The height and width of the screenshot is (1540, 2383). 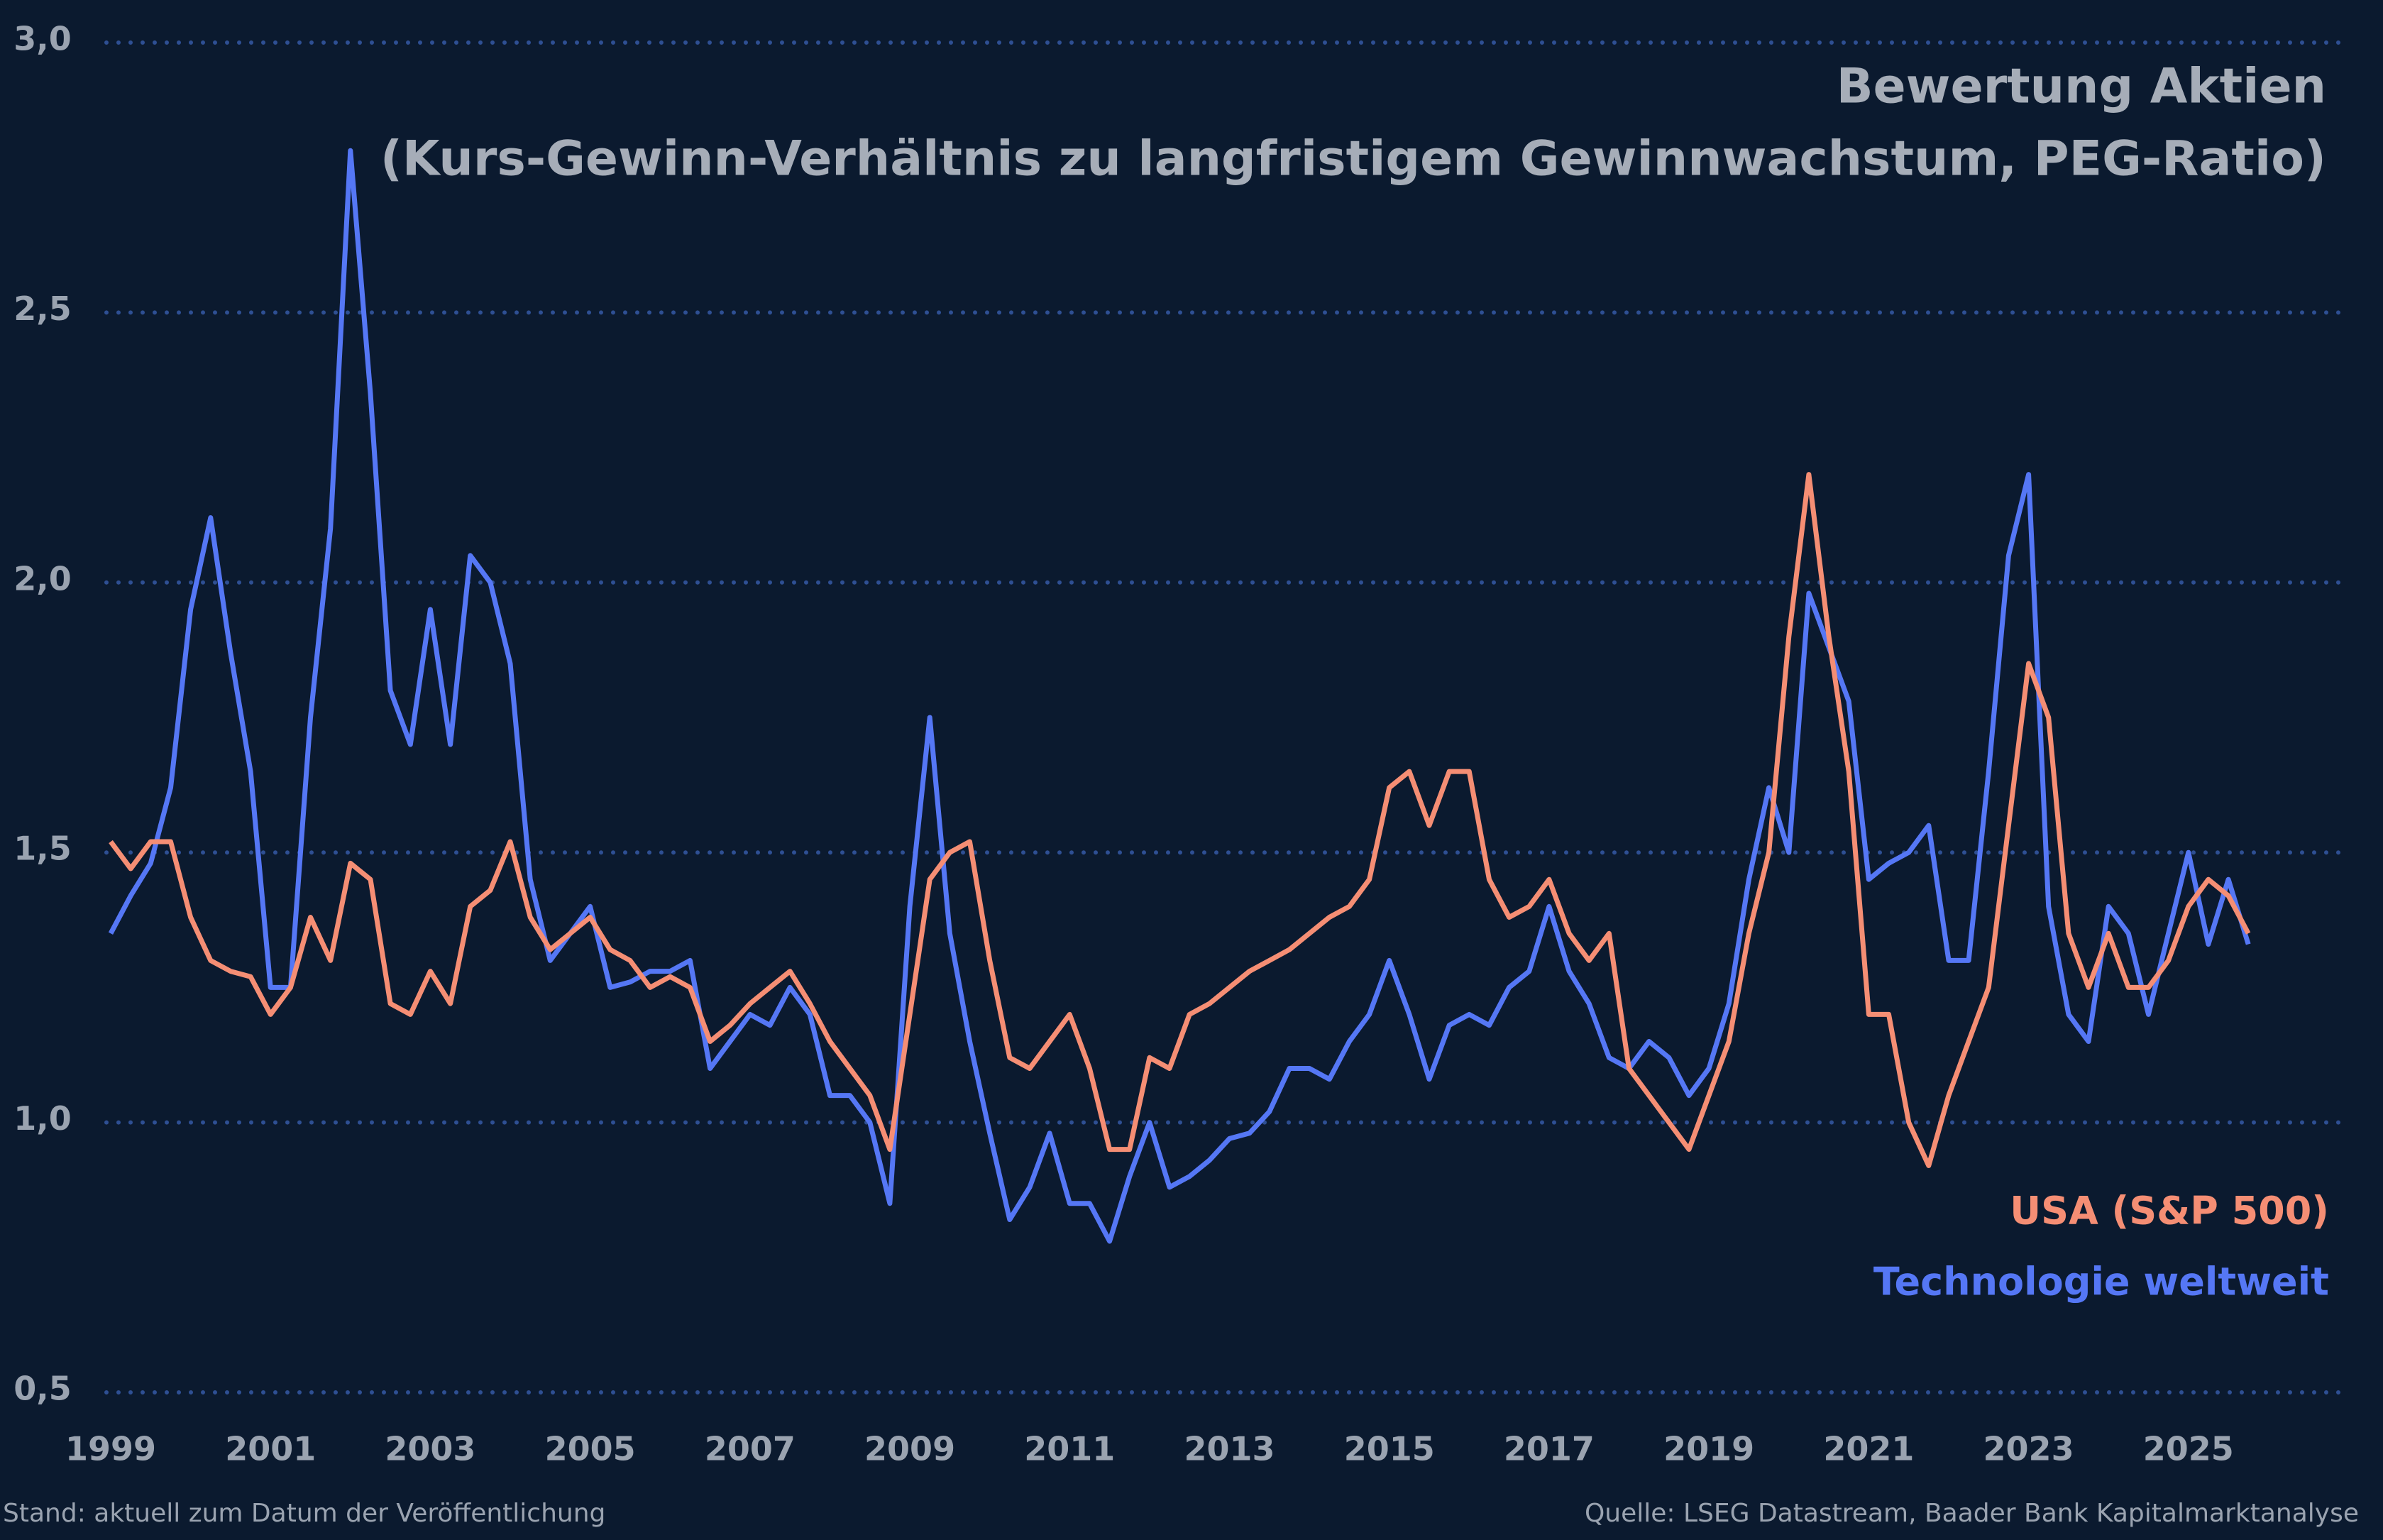 What do you see at coordinates (110, 1449) in the screenshot?
I see `x-tick-label: 1999` at bounding box center [110, 1449].